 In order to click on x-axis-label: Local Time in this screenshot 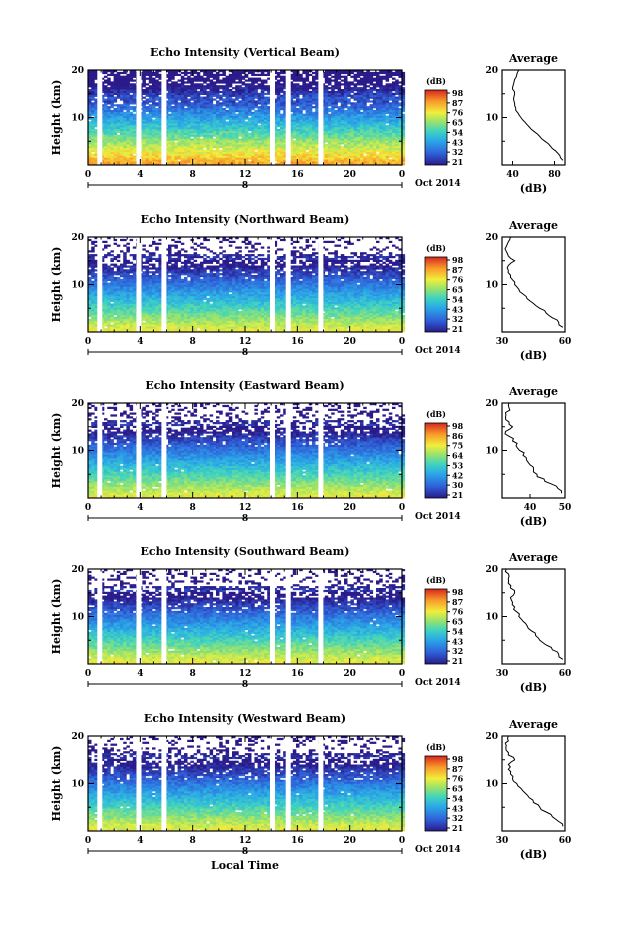, I will do `click(245, 865)`.